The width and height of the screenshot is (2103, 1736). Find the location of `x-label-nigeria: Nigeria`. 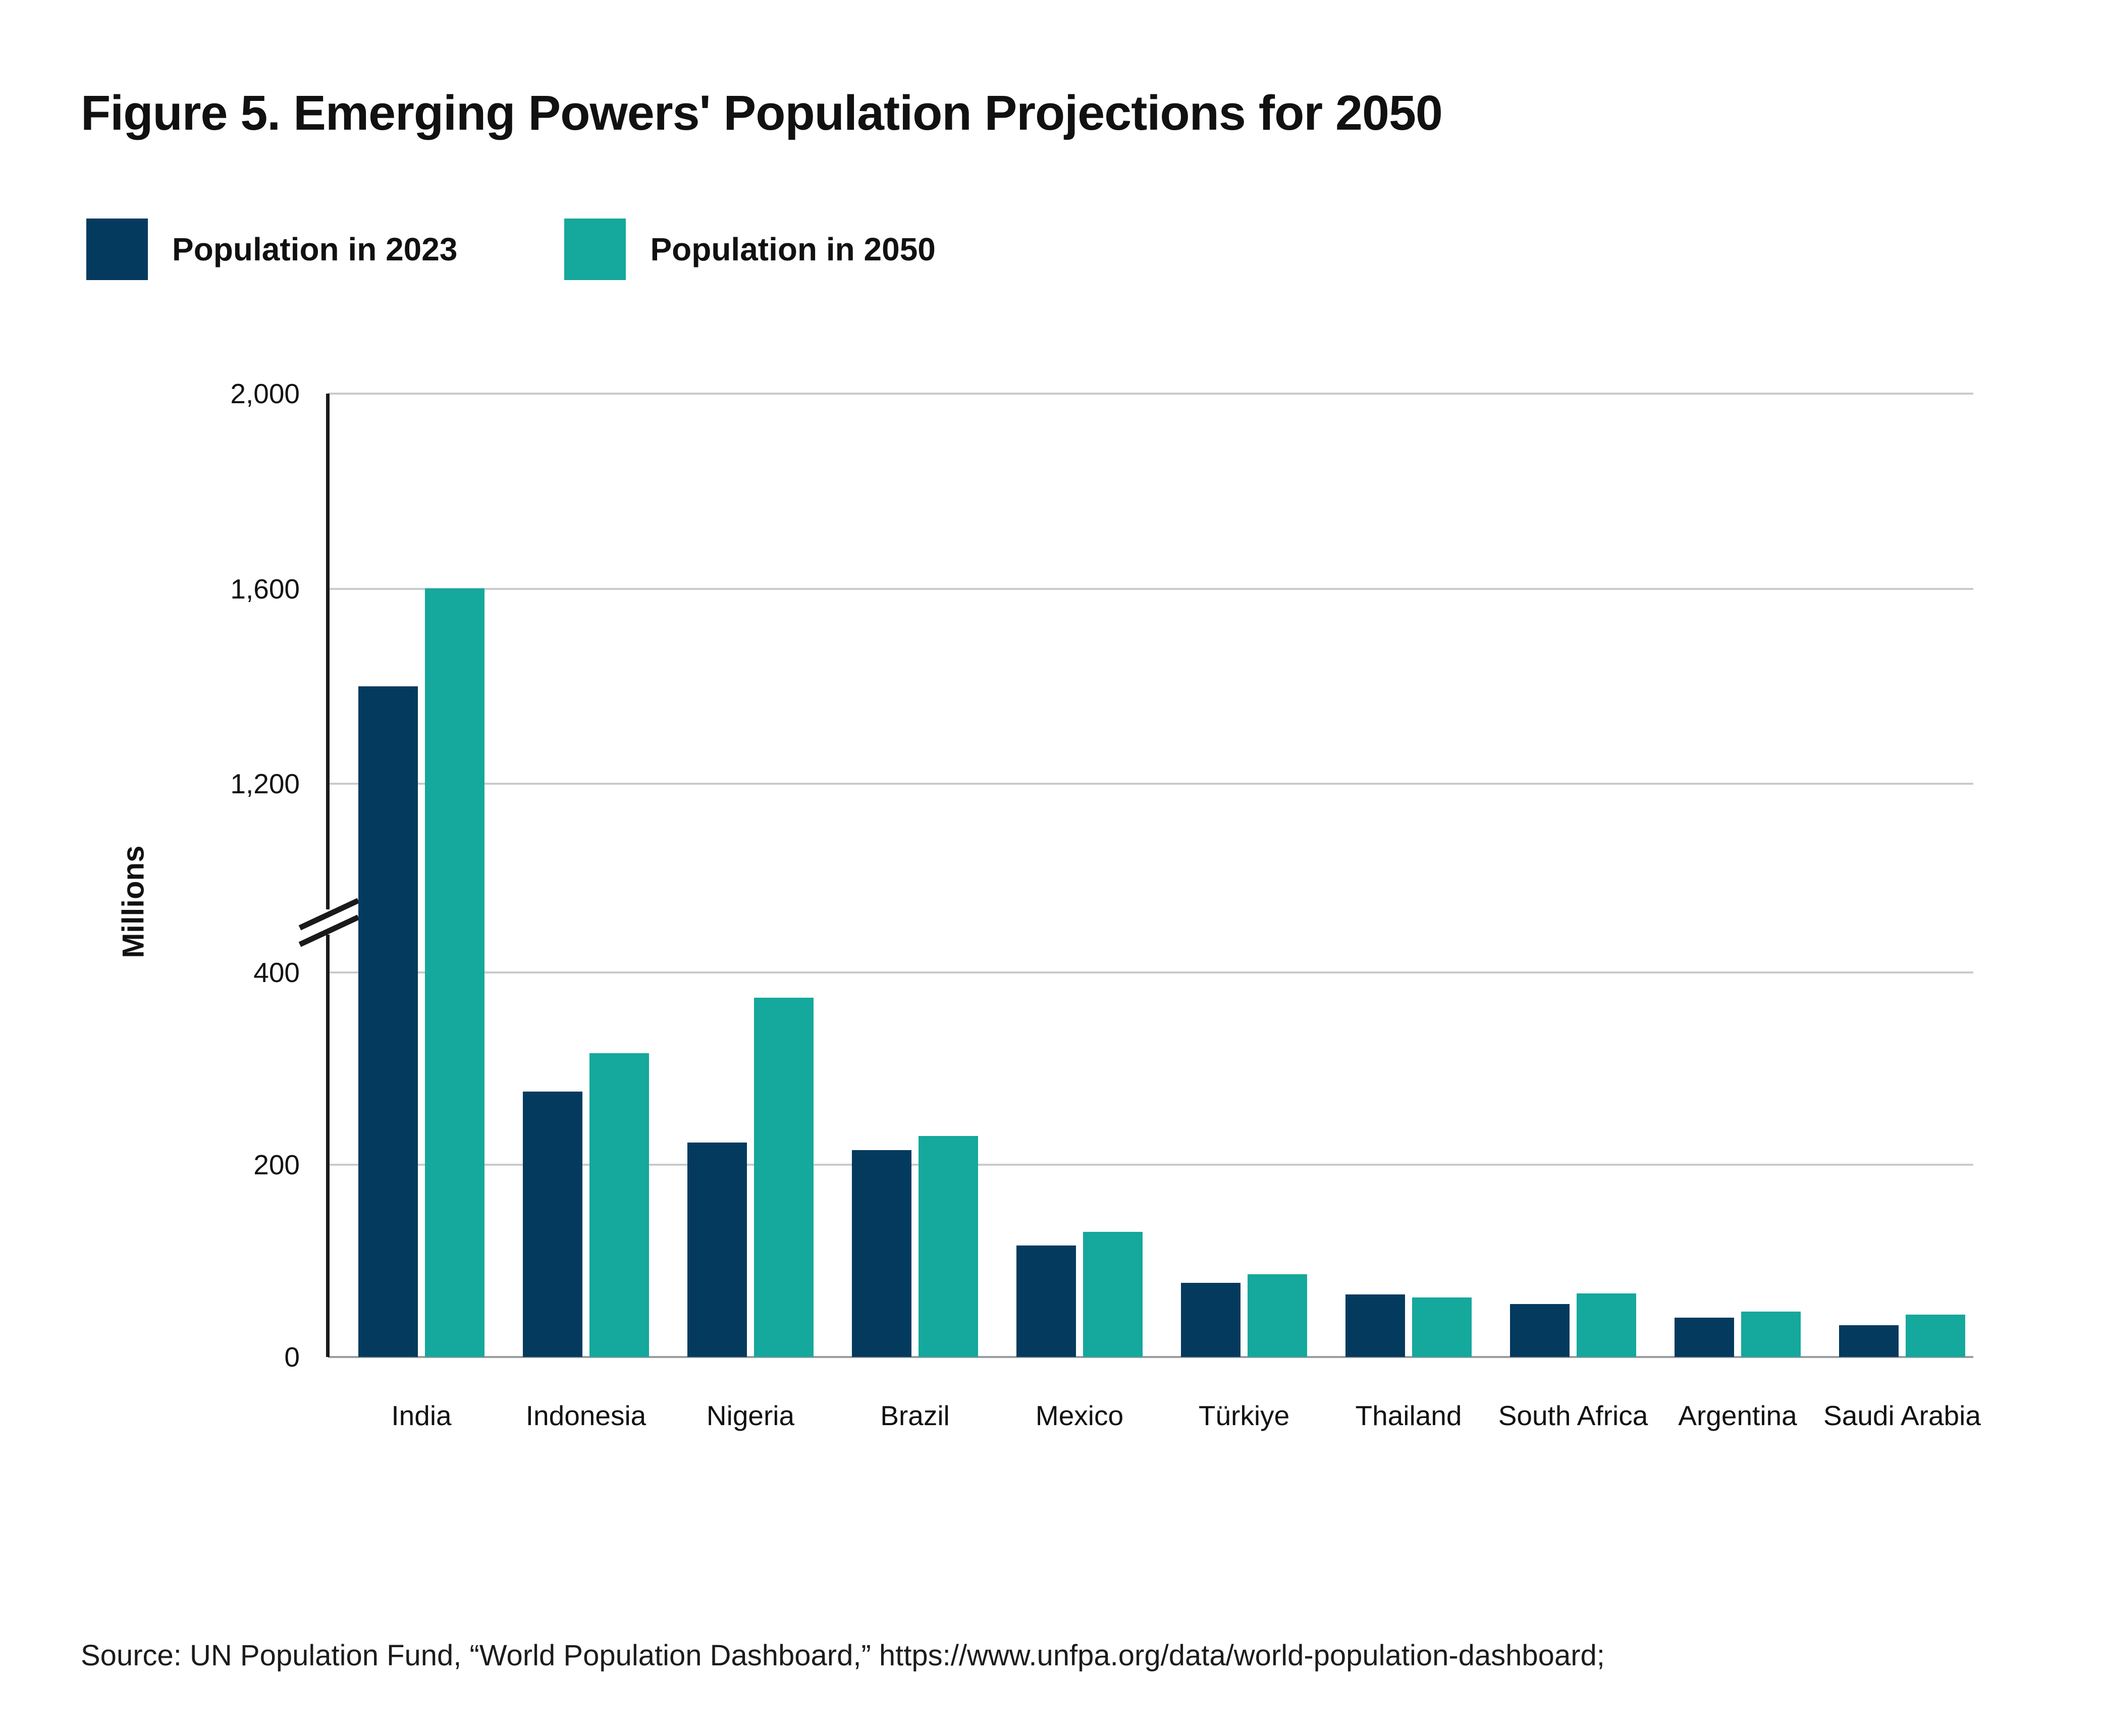

x-label-nigeria: Nigeria is located at coordinates (750, 1415).